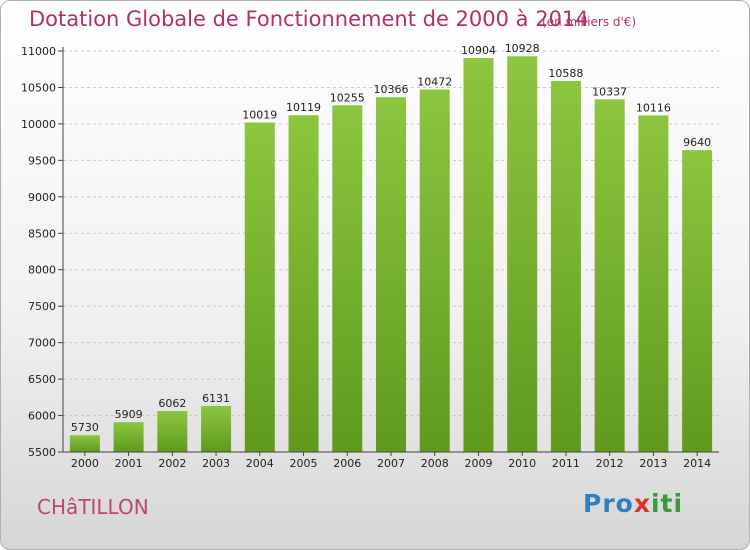 The height and width of the screenshot is (550, 750). I want to click on data-label: 10588, so click(565, 73).